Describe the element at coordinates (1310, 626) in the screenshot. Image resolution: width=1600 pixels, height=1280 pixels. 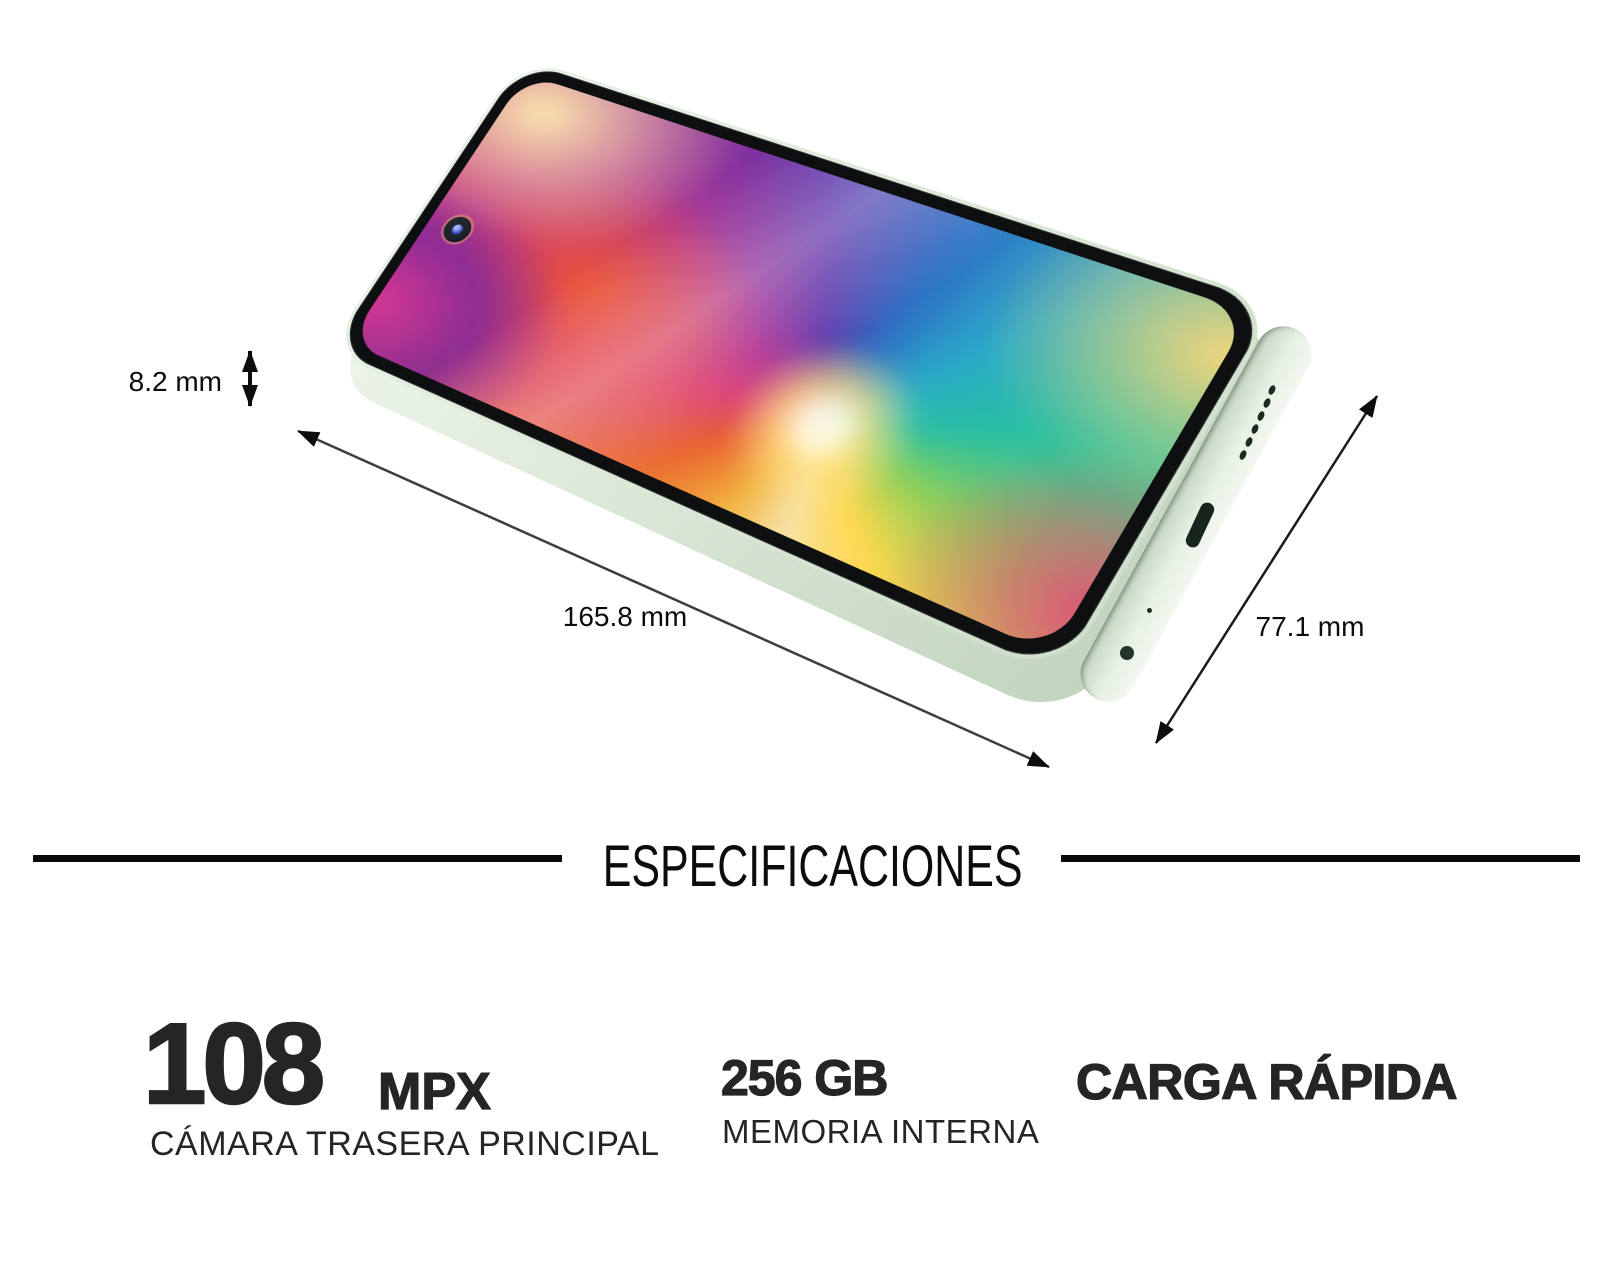
I see `width-label: 77.1 mm` at that location.